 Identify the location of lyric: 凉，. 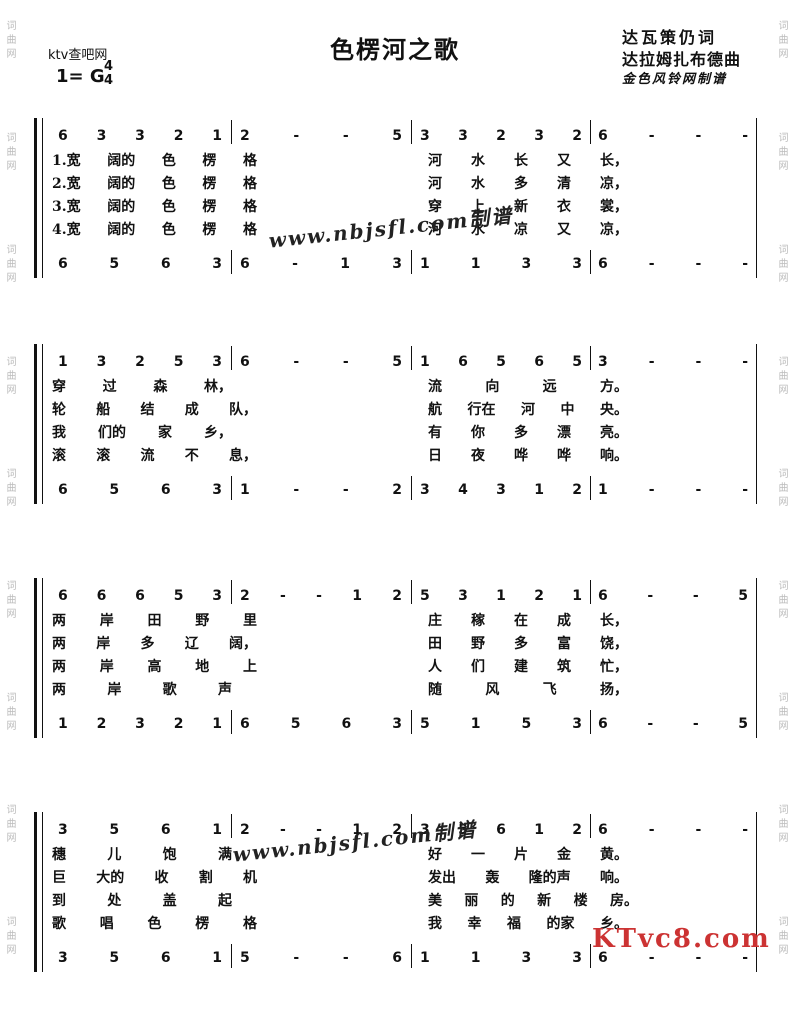
(614, 184).